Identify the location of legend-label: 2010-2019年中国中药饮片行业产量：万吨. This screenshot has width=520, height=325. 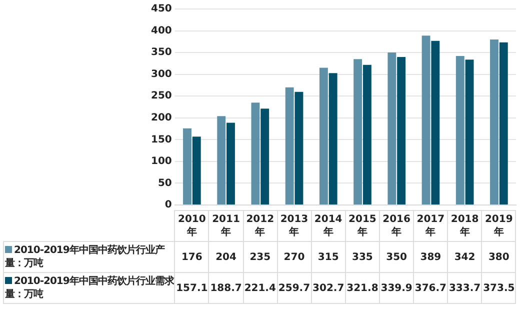
(89, 257).